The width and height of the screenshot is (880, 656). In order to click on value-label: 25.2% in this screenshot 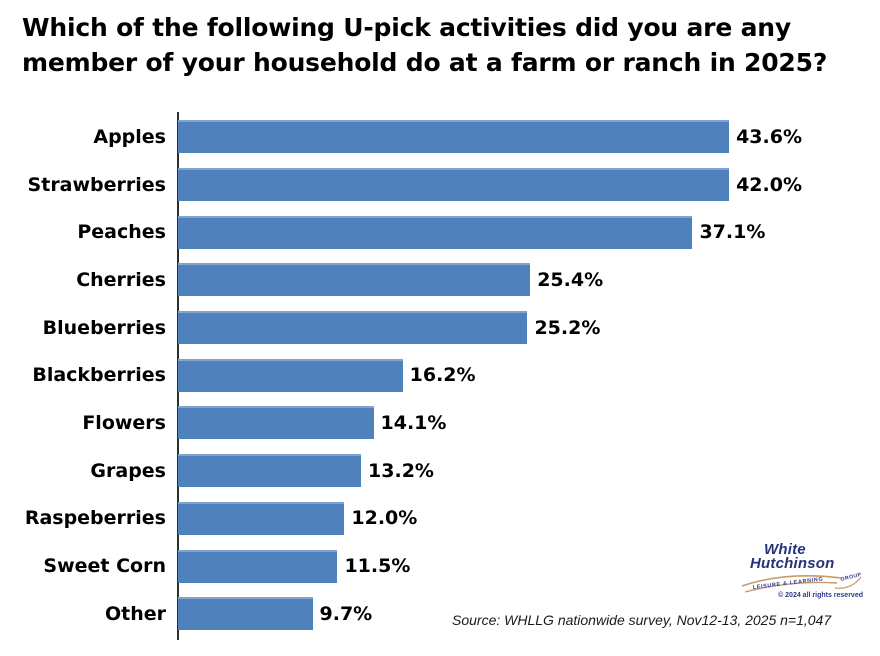, I will do `click(567, 327)`.